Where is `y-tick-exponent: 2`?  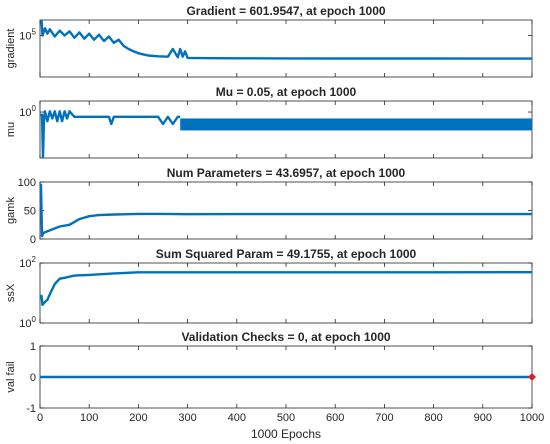 y-tick-exponent: 2 is located at coordinates (34, 259).